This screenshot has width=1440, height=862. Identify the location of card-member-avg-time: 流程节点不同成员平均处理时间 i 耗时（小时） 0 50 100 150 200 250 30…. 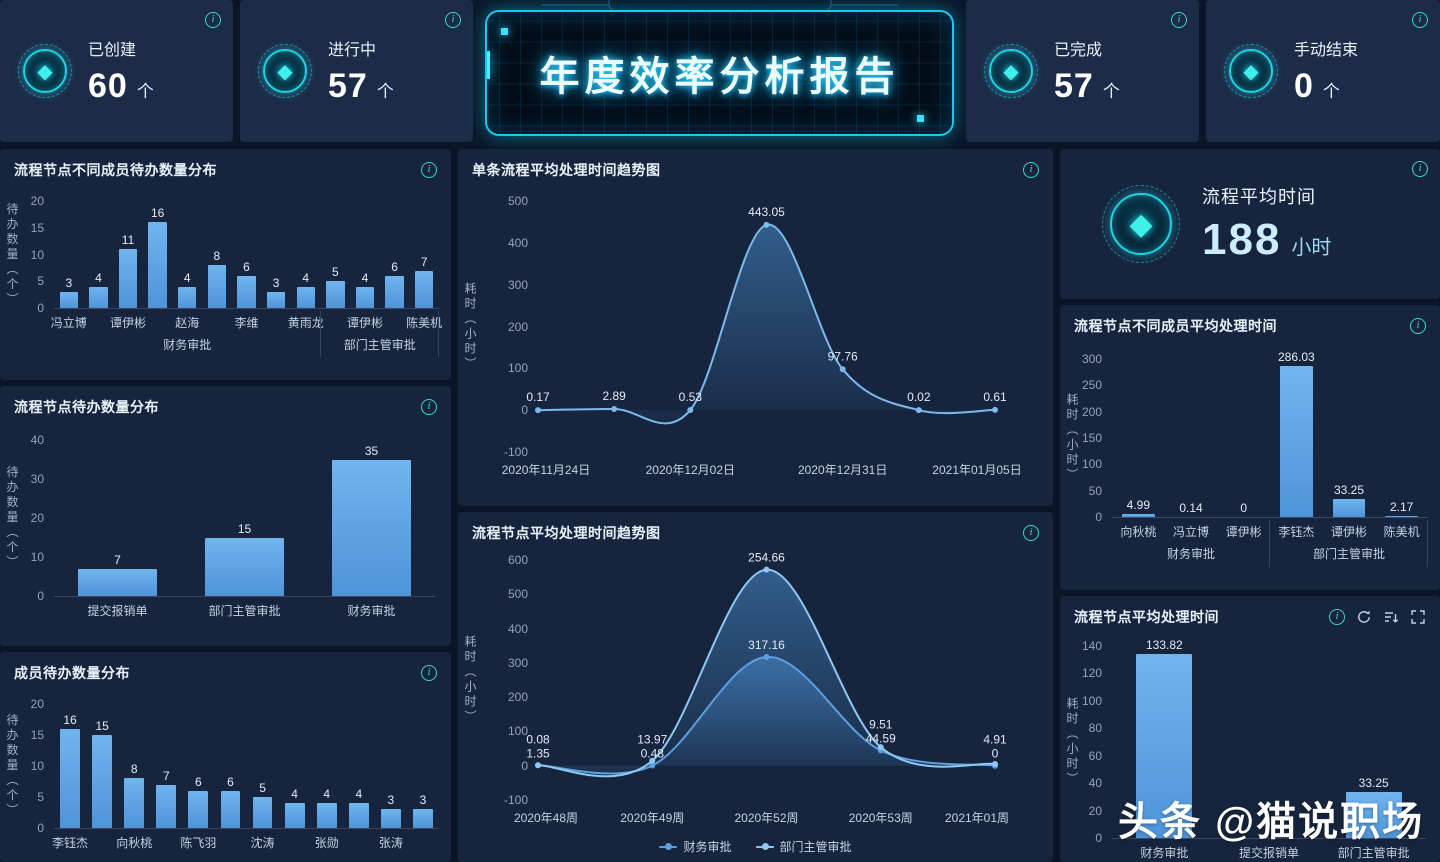
(1250, 447).